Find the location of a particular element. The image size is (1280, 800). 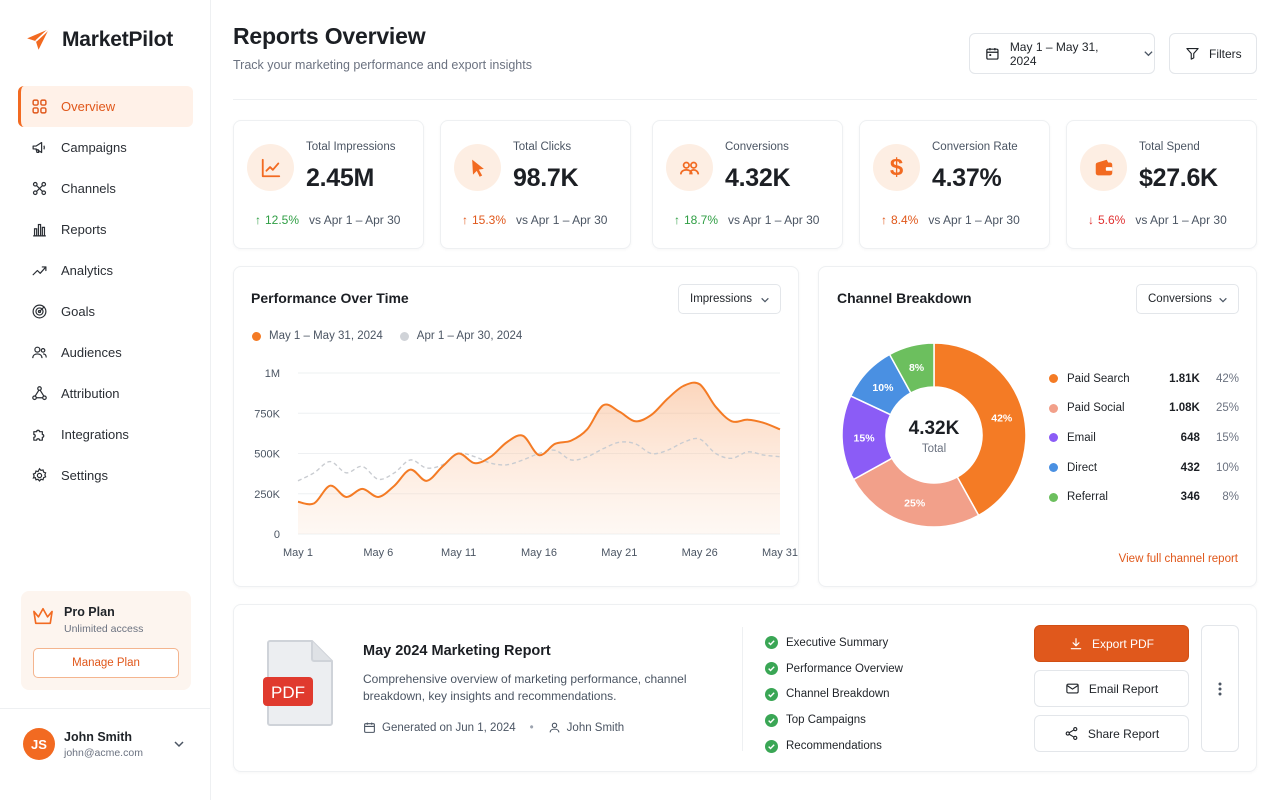

bar-chart-icon is located at coordinates (39, 230).